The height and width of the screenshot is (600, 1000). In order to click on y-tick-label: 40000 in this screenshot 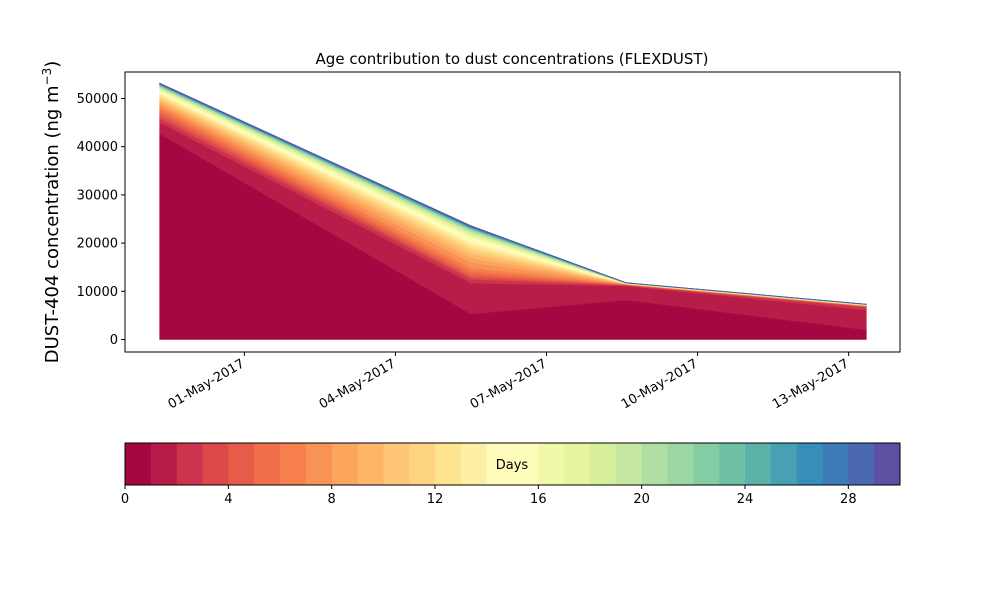, I will do `click(97, 147)`.